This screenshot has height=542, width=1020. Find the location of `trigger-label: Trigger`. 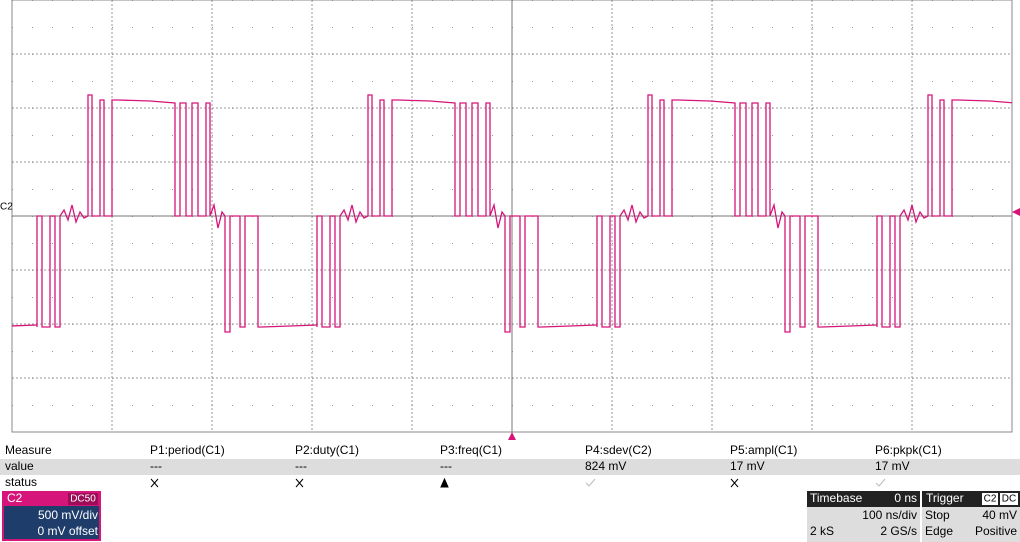

trigger-label: Trigger is located at coordinates (945, 498).